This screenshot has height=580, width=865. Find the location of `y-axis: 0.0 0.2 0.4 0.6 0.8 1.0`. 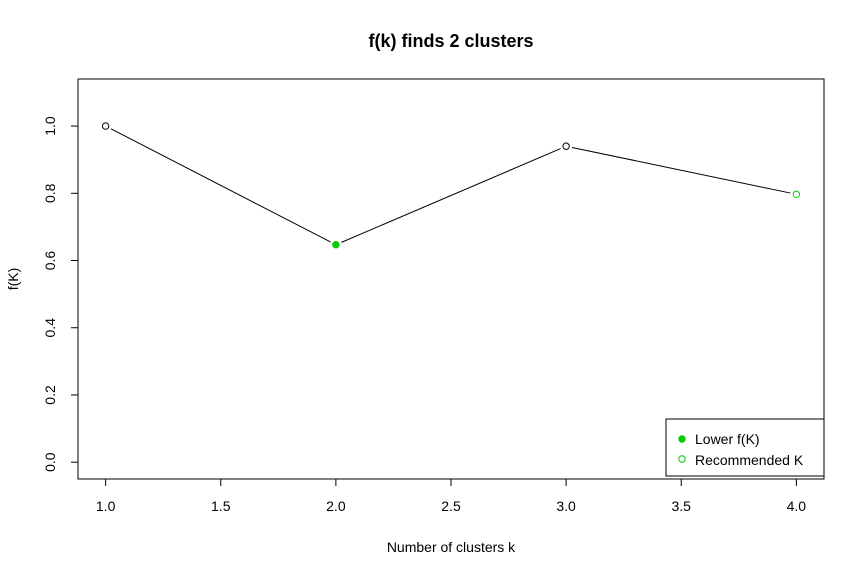

y-axis: 0.0 0.2 0.4 0.6 0.8 1.0 is located at coordinates (60, 294).